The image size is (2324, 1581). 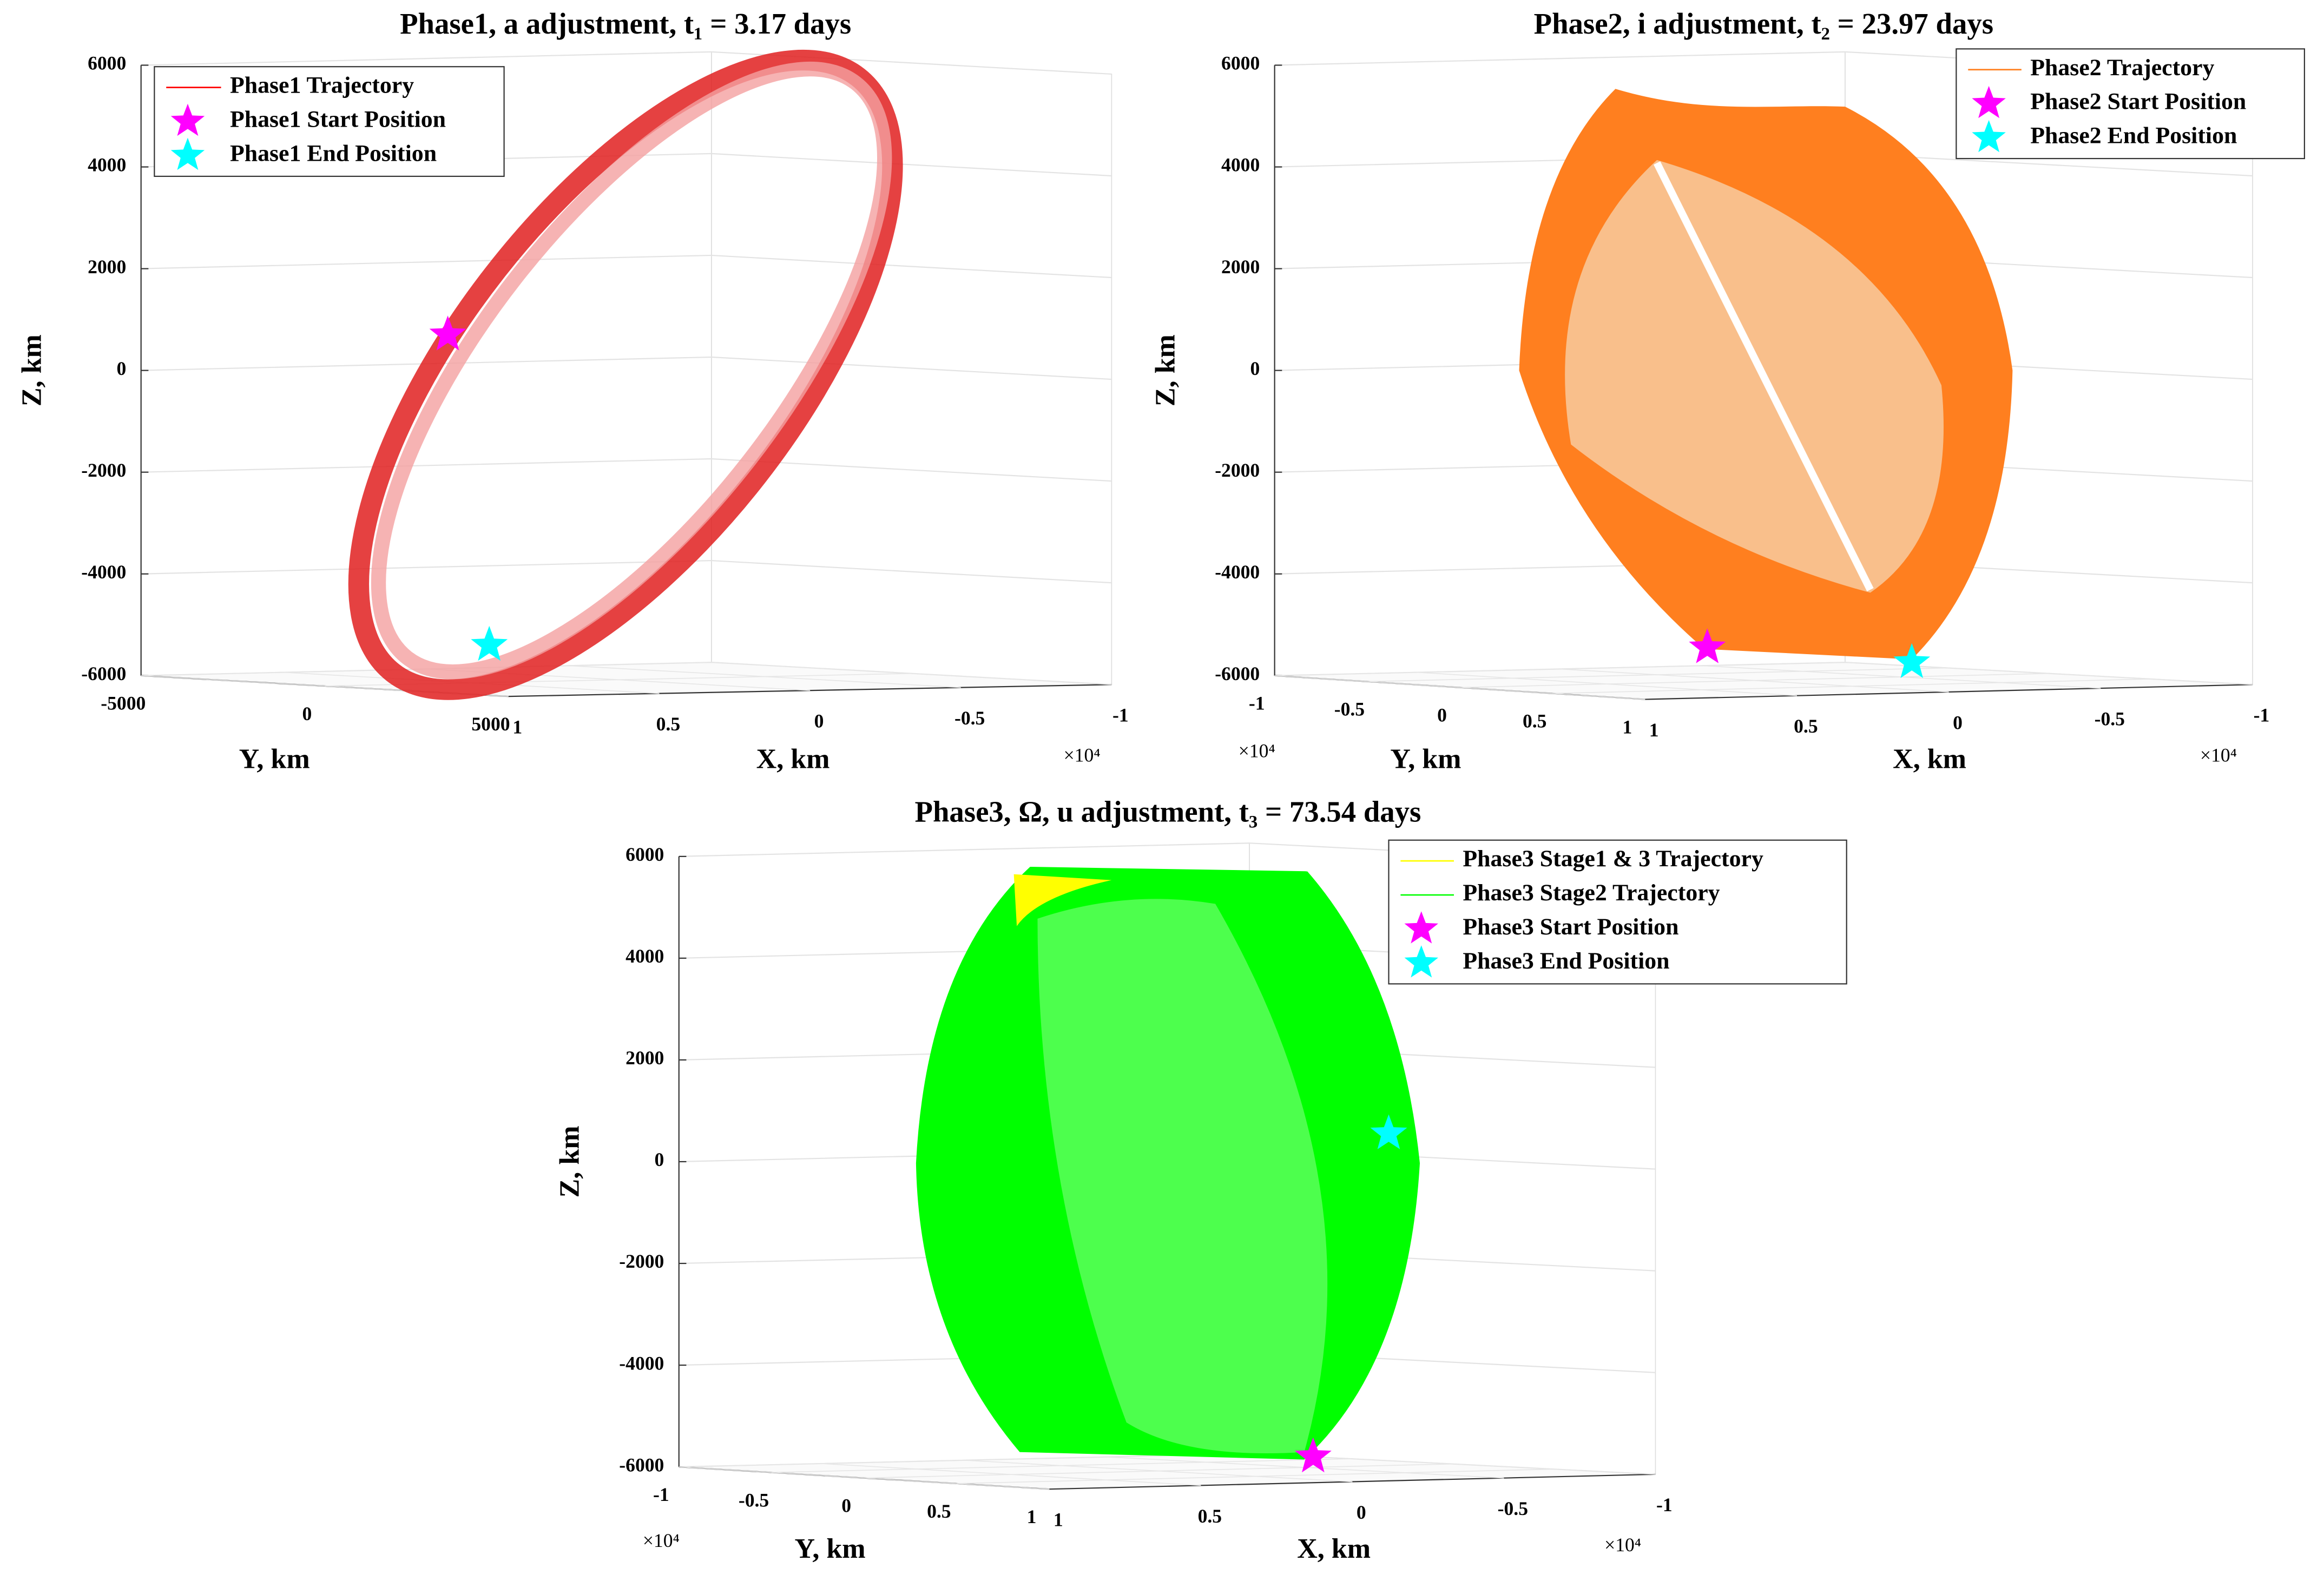 What do you see at coordinates (2138, 102) in the screenshot?
I see `legend-label: Phase2 Start Position` at bounding box center [2138, 102].